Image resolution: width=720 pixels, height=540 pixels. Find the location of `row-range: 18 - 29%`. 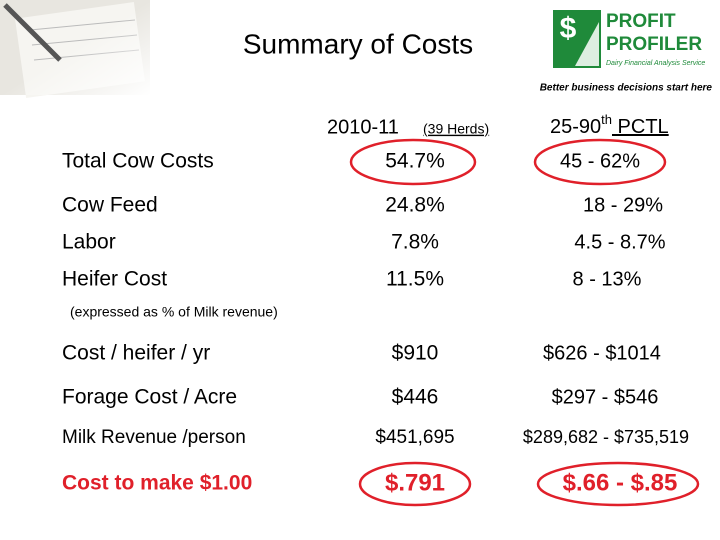

row-range: 18 - 29% is located at coordinates (623, 205).